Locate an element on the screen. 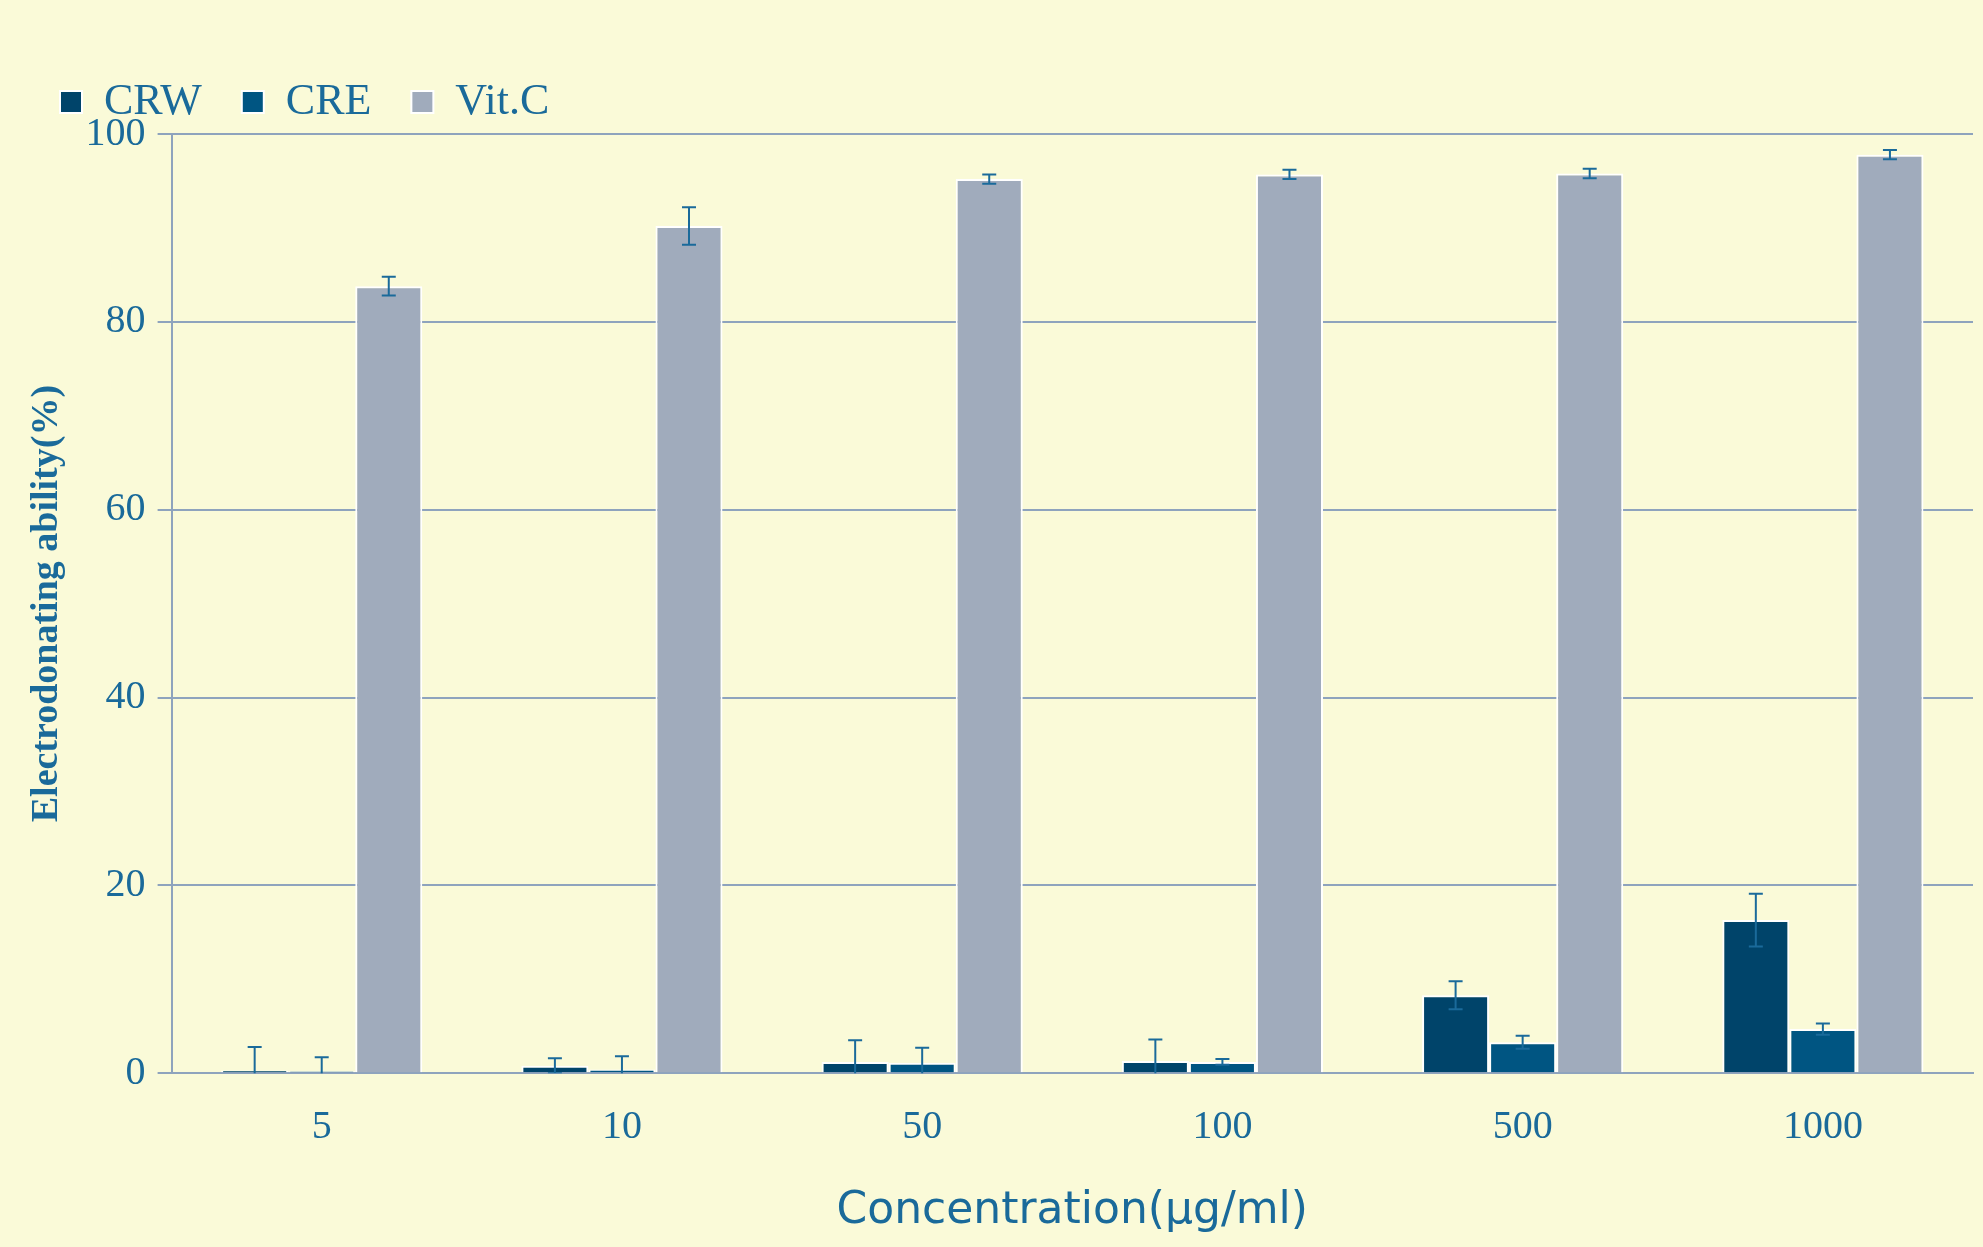  y-tick-label: 80 is located at coordinates (125, 319).